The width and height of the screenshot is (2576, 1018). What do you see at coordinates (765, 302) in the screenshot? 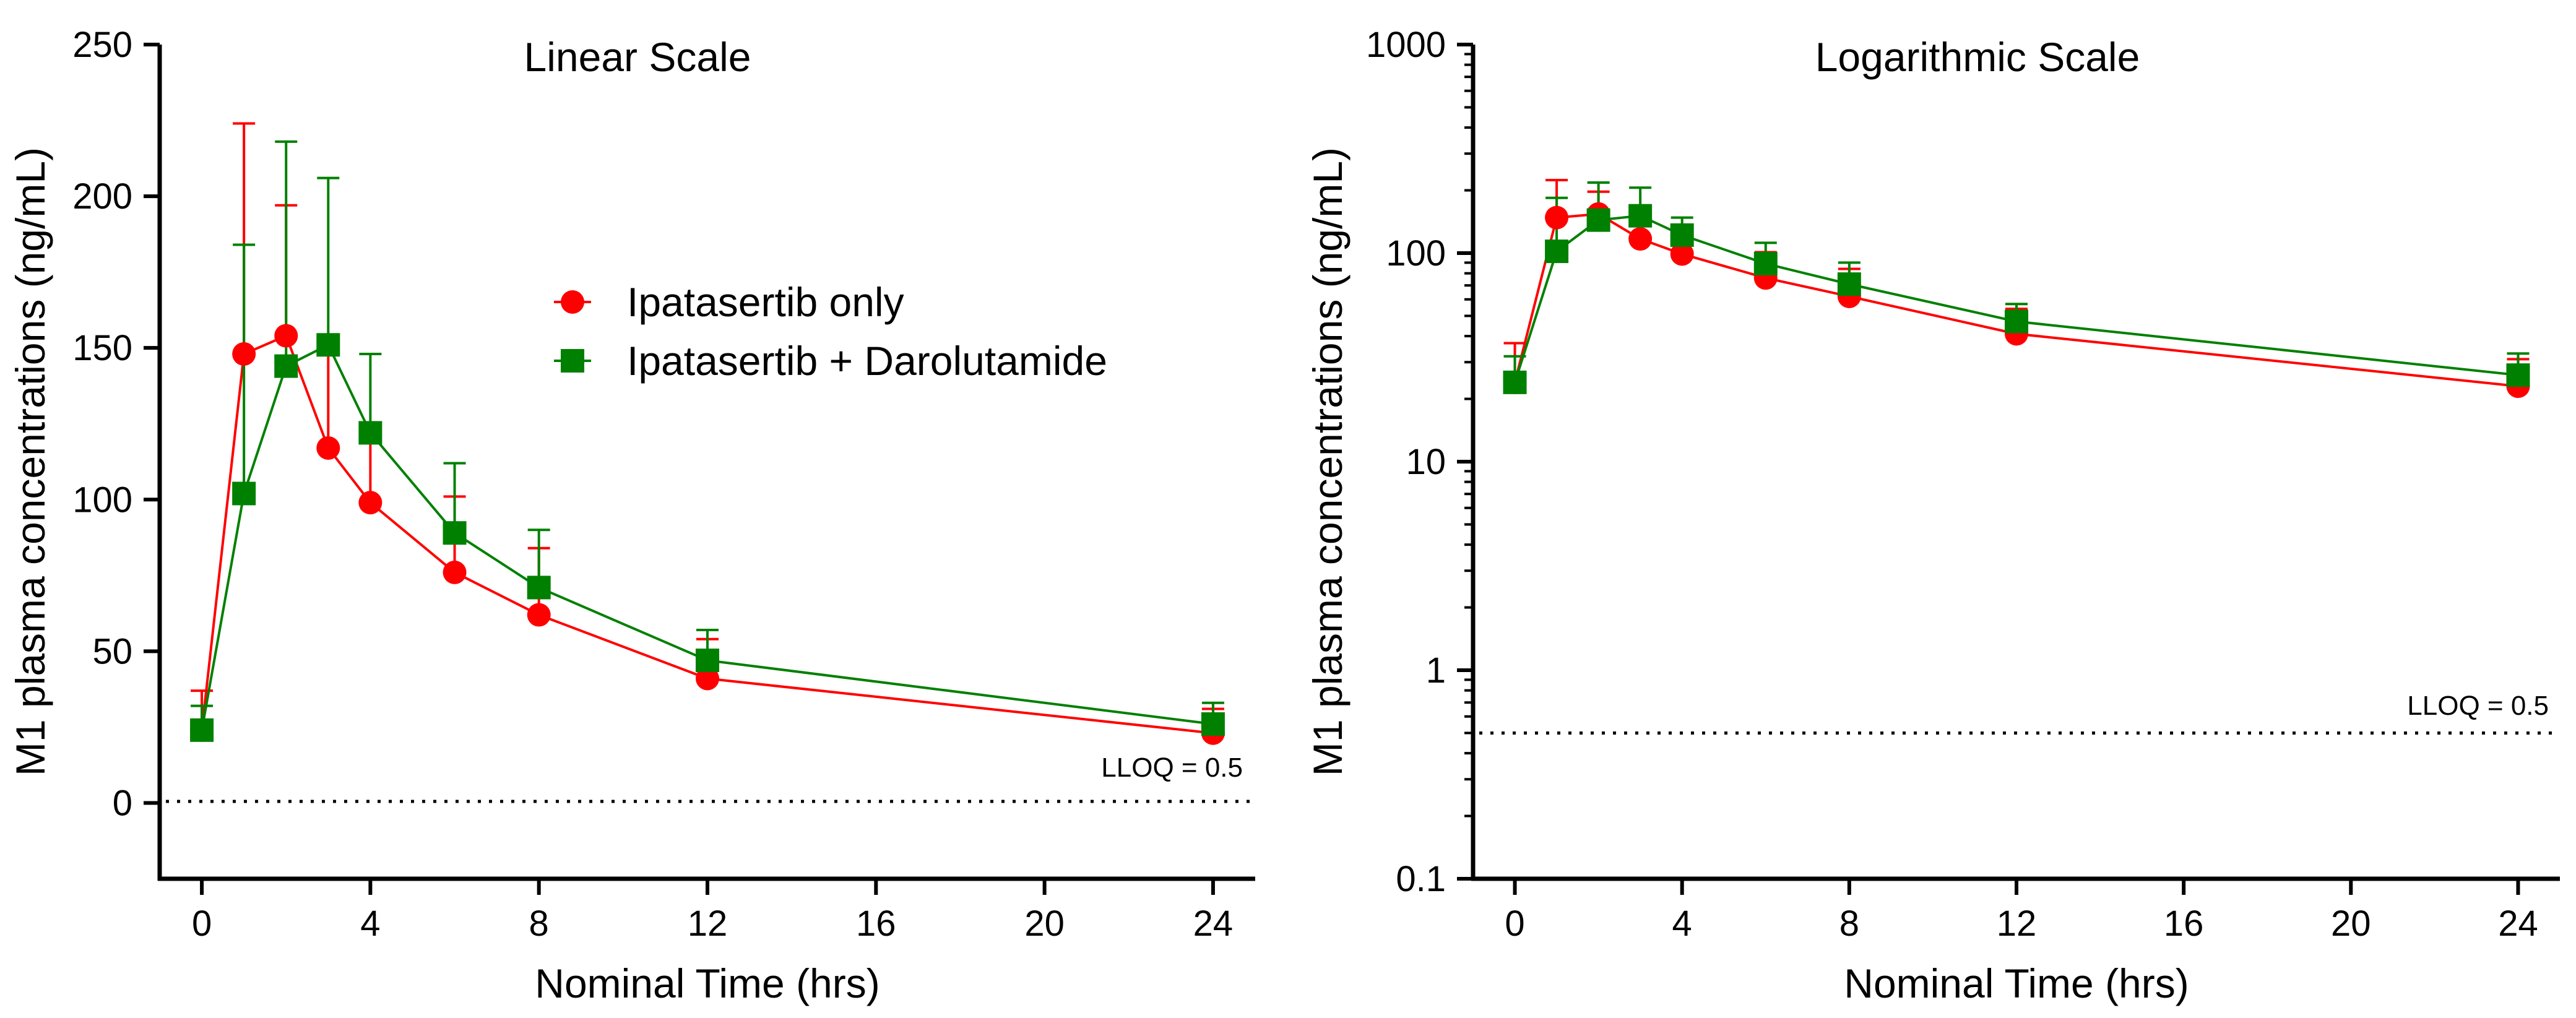
I see `legend-label: Ipatasertib only` at bounding box center [765, 302].